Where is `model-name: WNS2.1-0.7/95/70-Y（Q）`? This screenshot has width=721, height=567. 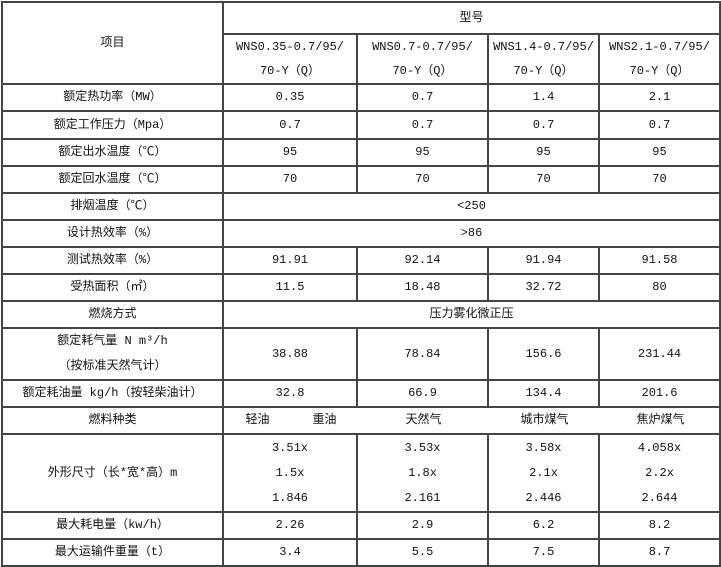 model-name: WNS2.1-0.7/95/70-Y（Q） is located at coordinates (659, 59).